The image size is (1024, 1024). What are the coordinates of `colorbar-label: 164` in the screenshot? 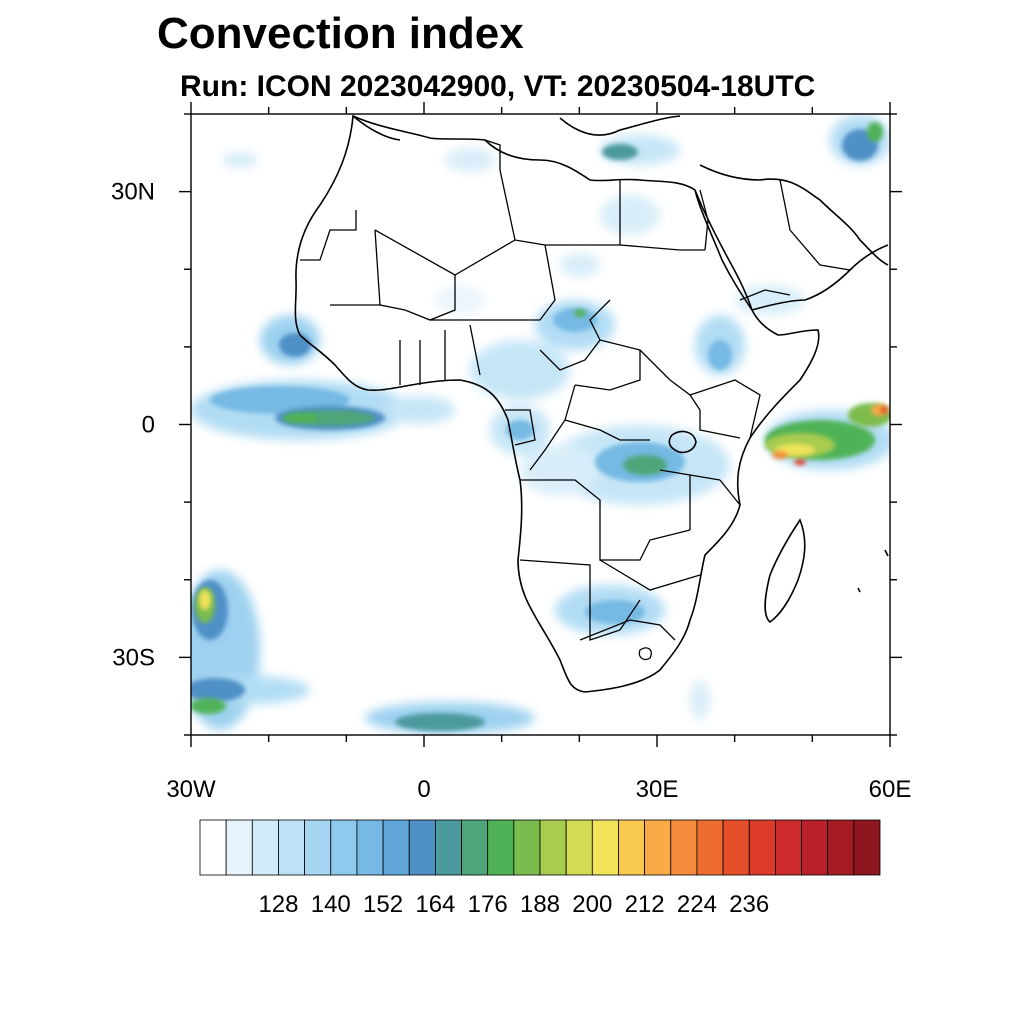 It's located at (435, 904).